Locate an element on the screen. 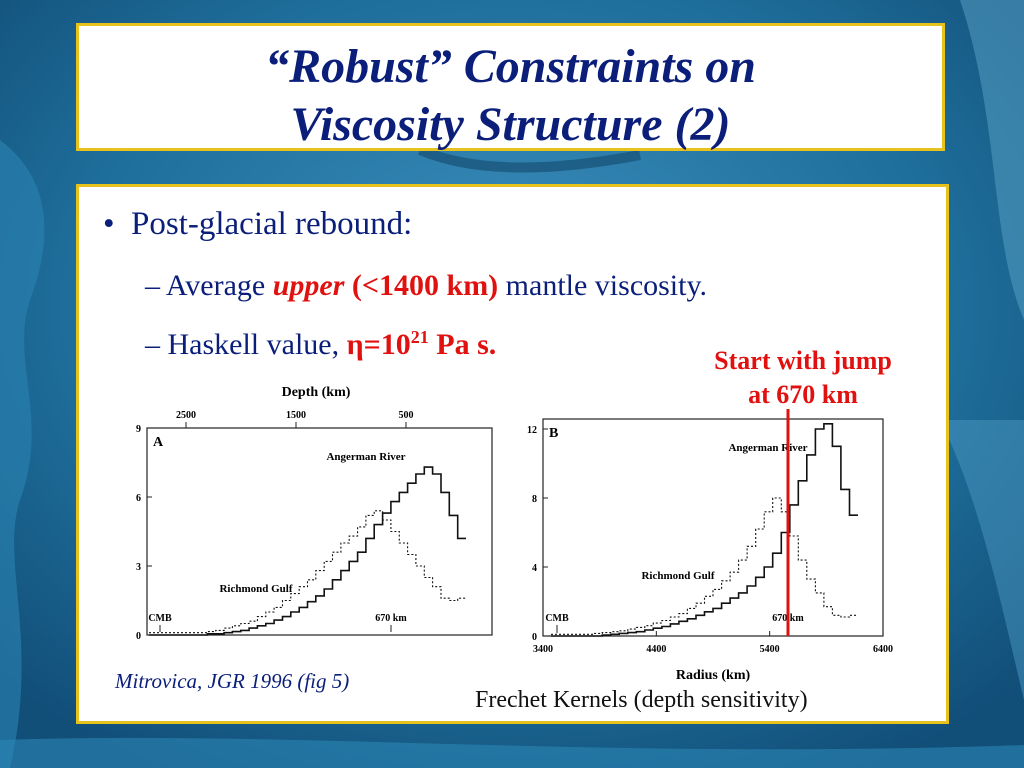  y-tick-label: 9 is located at coordinates (138, 429).